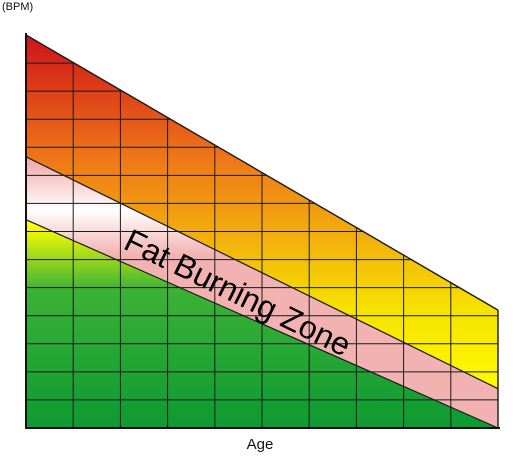 This screenshot has height=456, width=520. Describe the element at coordinates (260, 444) in the screenshot. I see `x-axis-label: Age` at that location.